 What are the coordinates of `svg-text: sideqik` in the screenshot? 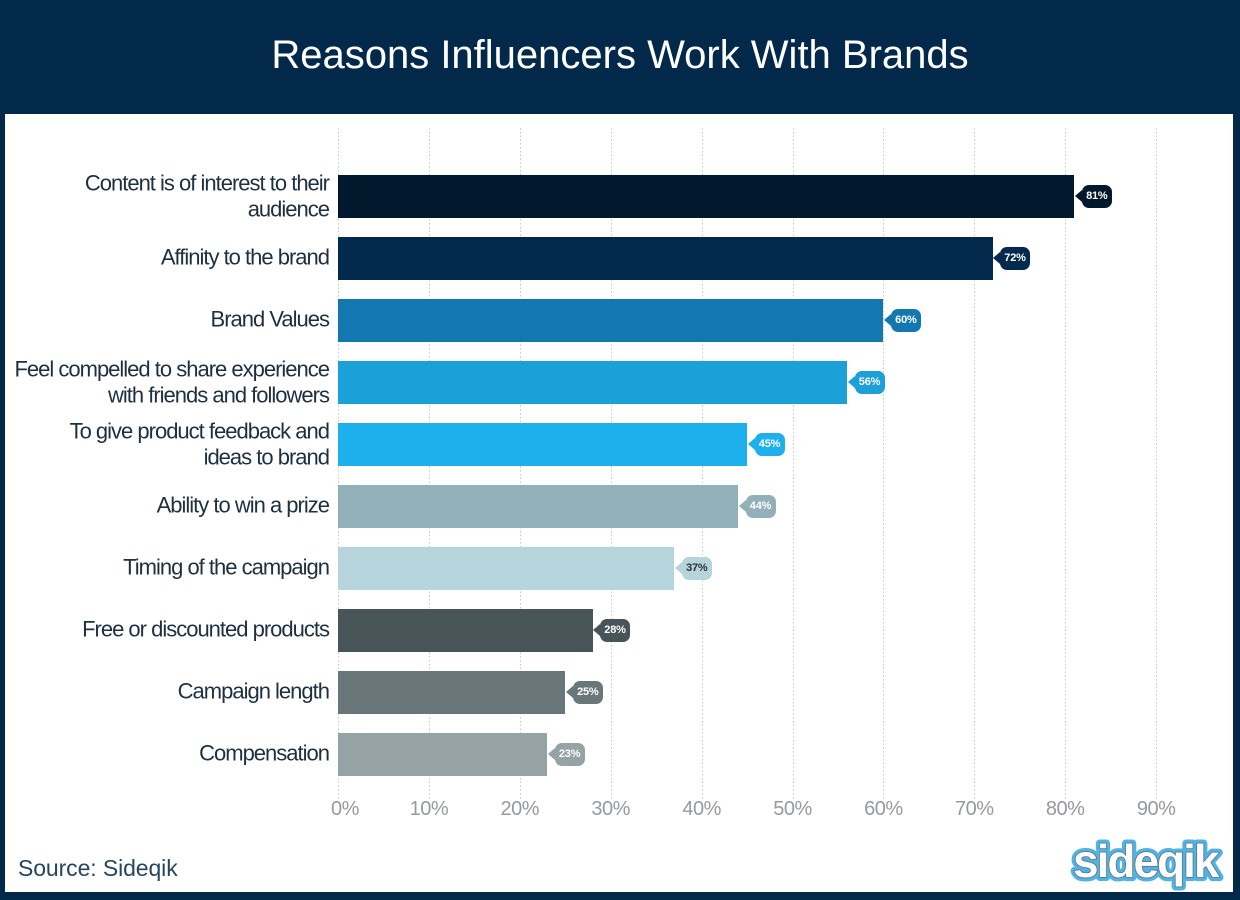 It's located at (1146, 861).